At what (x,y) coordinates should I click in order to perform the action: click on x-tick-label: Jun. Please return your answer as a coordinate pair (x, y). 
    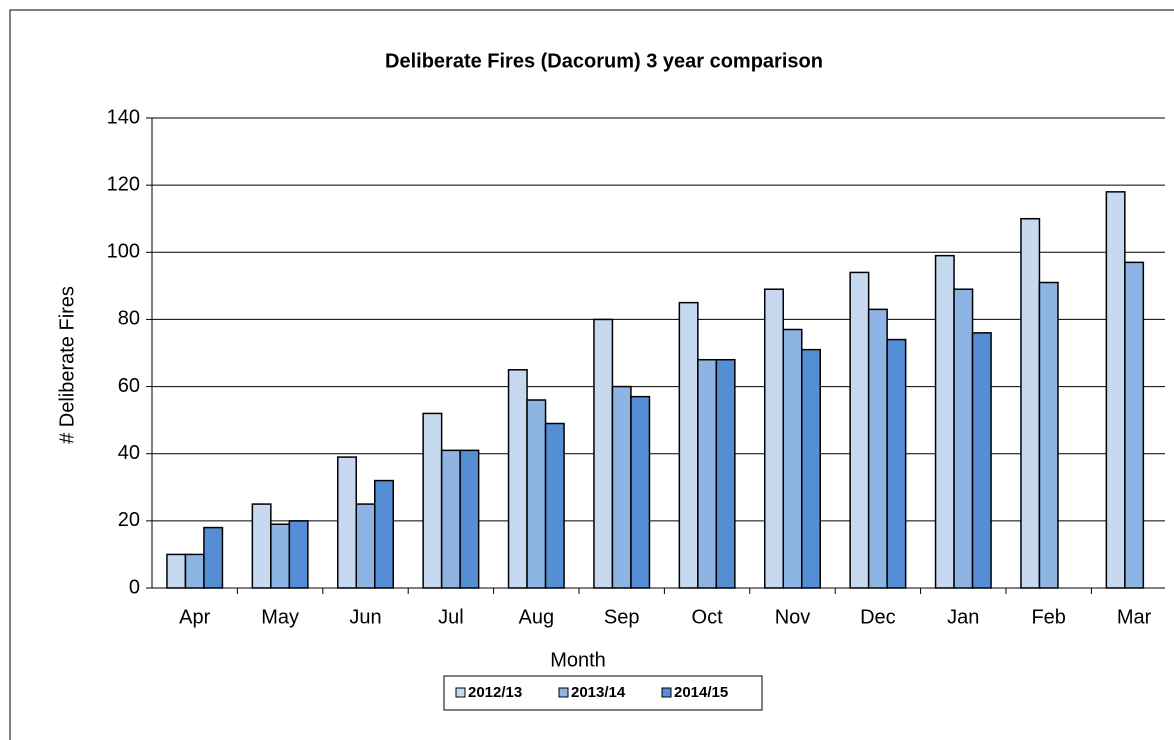
    Looking at the image, I should click on (365, 617).